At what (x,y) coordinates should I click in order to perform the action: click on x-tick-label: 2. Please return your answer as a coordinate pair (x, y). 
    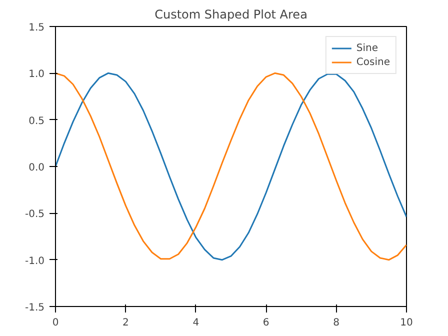
    Looking at the image, I should click on (125, 323).